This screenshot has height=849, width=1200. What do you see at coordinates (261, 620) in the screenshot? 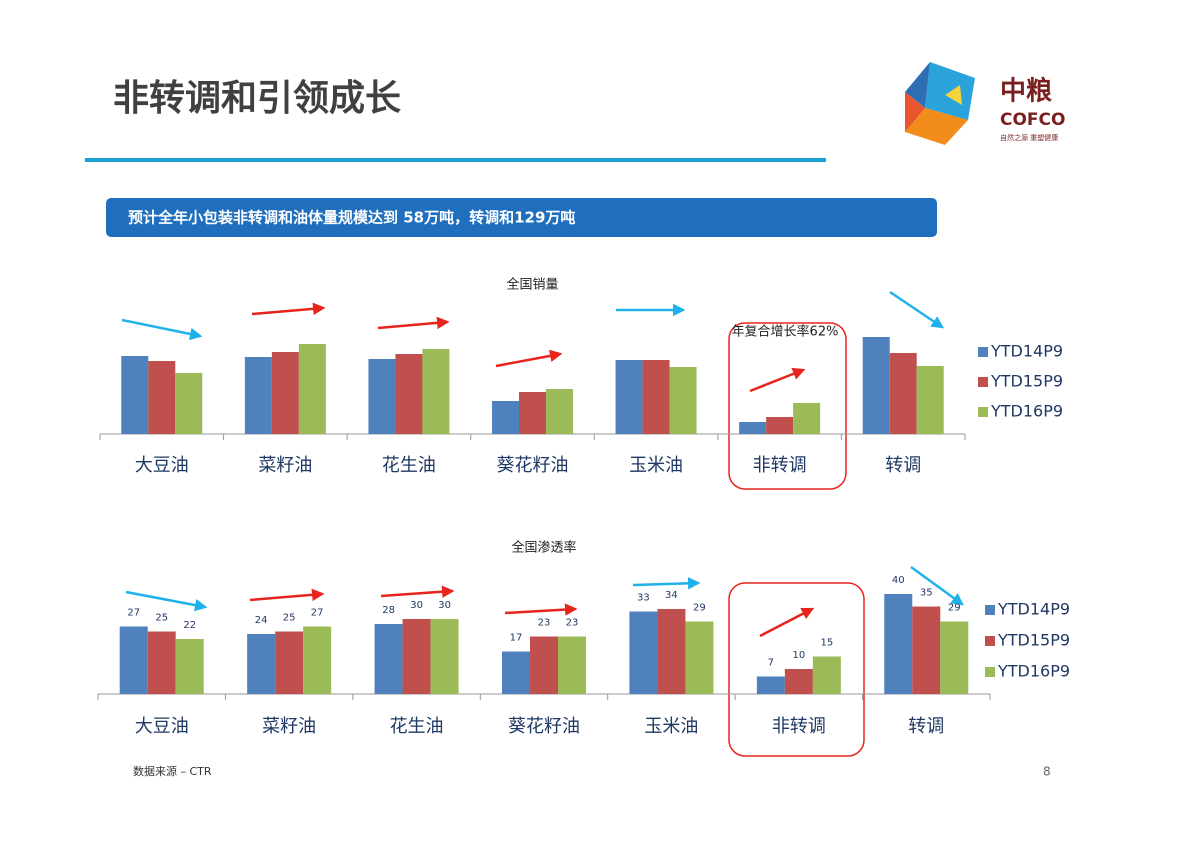
I see `data-label: 24` at bounding box center [261, 620].